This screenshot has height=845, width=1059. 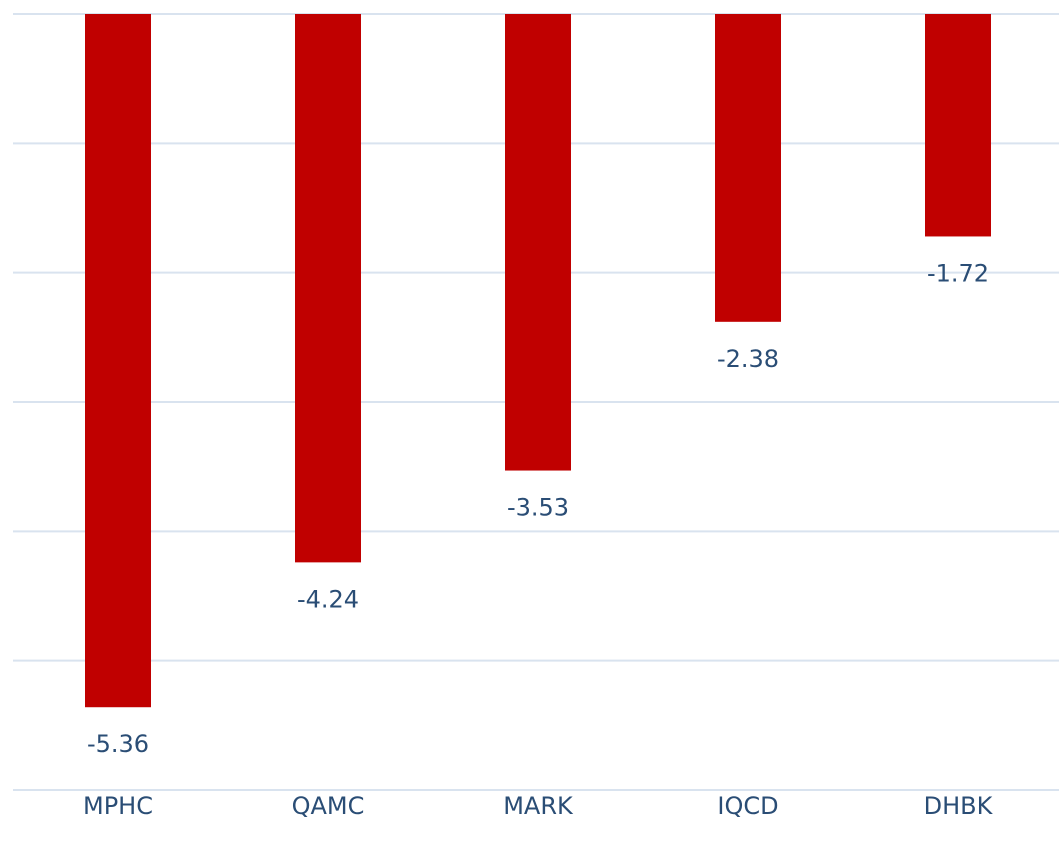 What do you see at coordinates (748, 359) in the screenshot?
I see `data-label: -2.38` at bounding box center [748, 359].